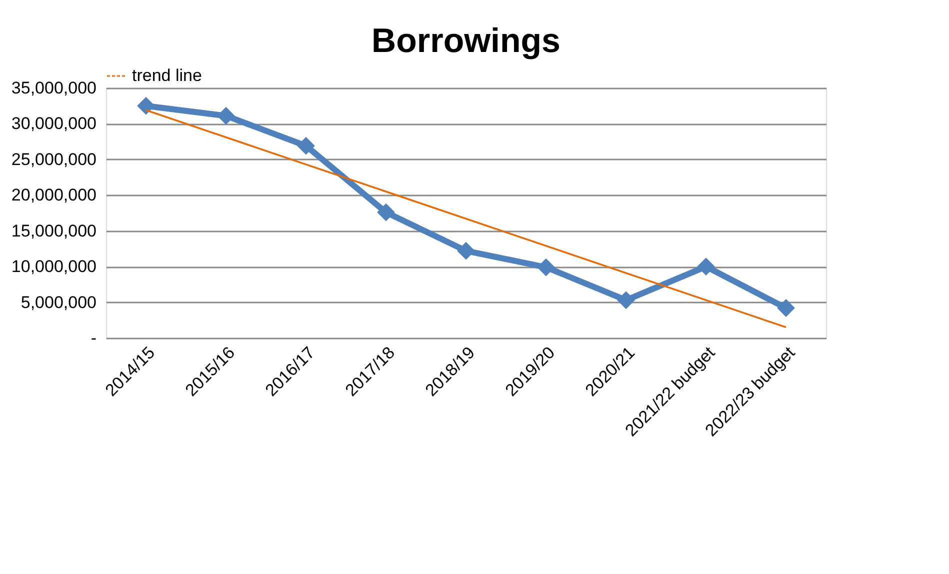 This screenshot has height=574, width=949. What do you see at coordinates (53, 195) in the screenshot?
I see `y-tick-label: 20,000,000` at bounding box center [53, 195].